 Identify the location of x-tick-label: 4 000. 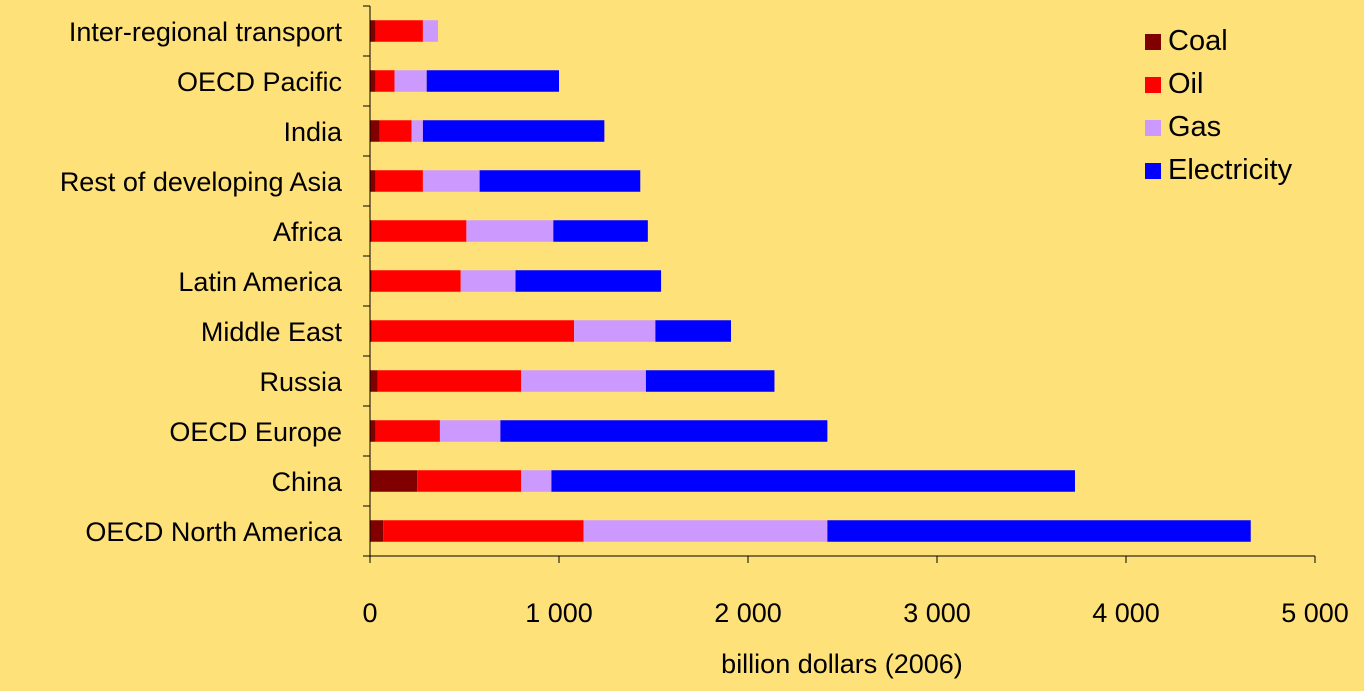
(1126, 613).